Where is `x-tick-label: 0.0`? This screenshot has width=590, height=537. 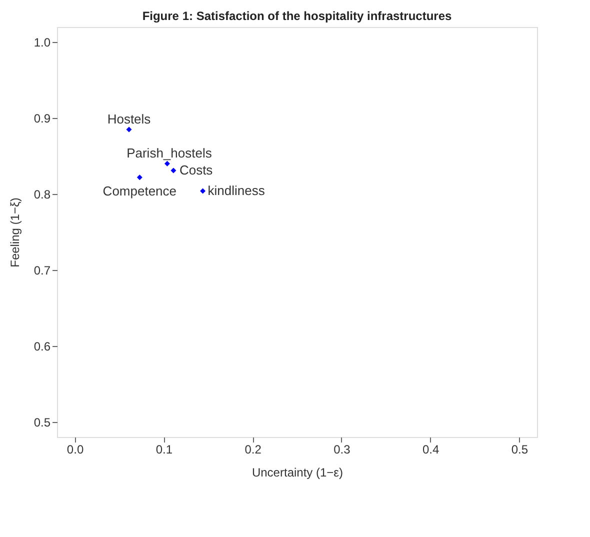
x-tick-label: 0.0 is located at coordinates (75, 449).